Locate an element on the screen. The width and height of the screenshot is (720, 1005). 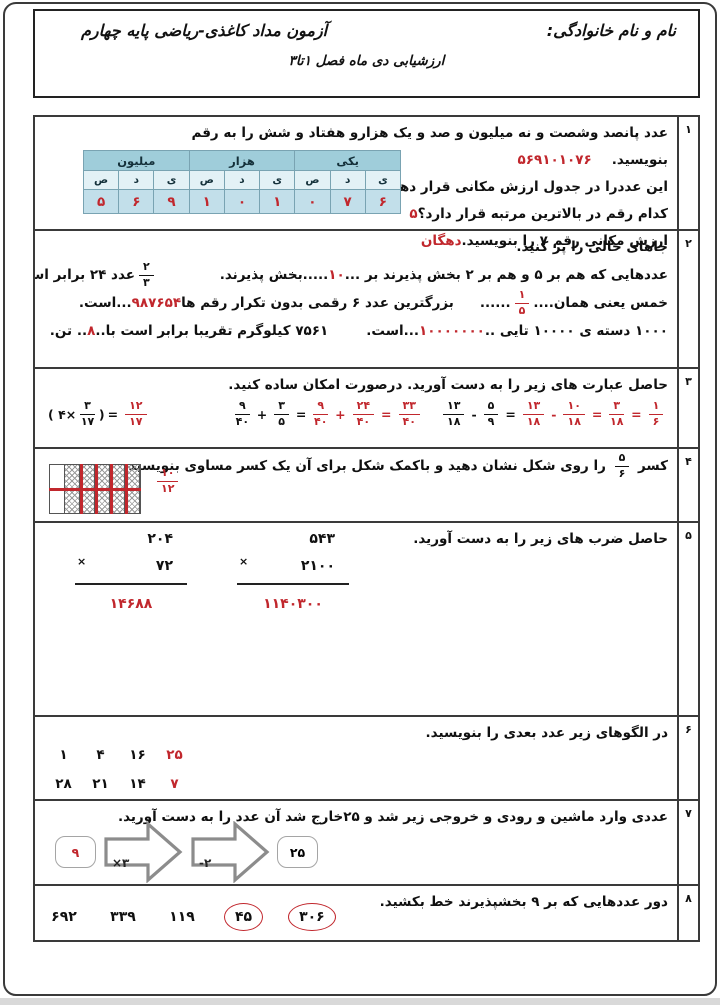
question-4-number: ۴ is located at coordinates (688, 461).